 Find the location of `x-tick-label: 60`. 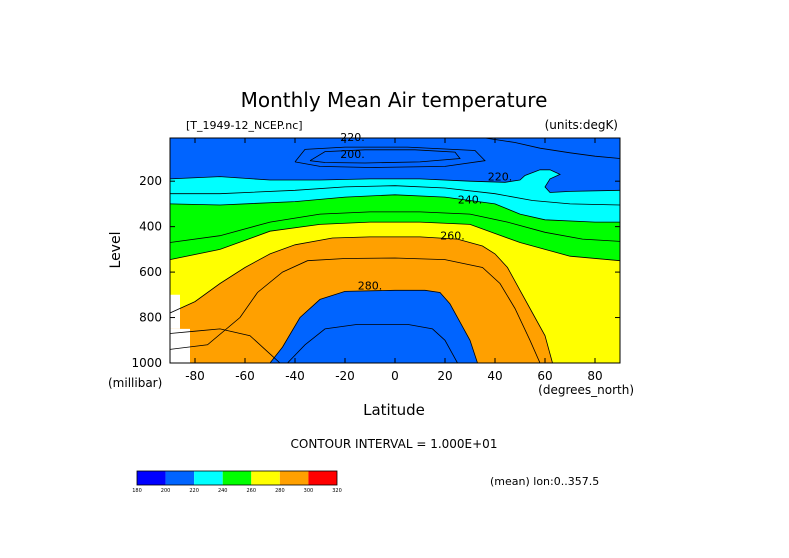

x-tick-label: 60 is located at coordinates (544, 376).